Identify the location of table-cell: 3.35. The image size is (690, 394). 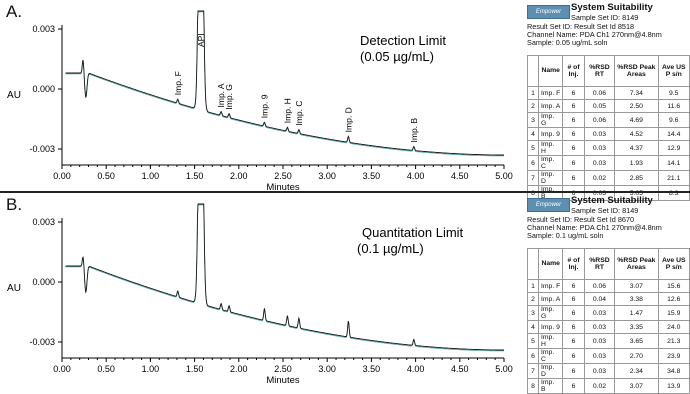
(636, 327).